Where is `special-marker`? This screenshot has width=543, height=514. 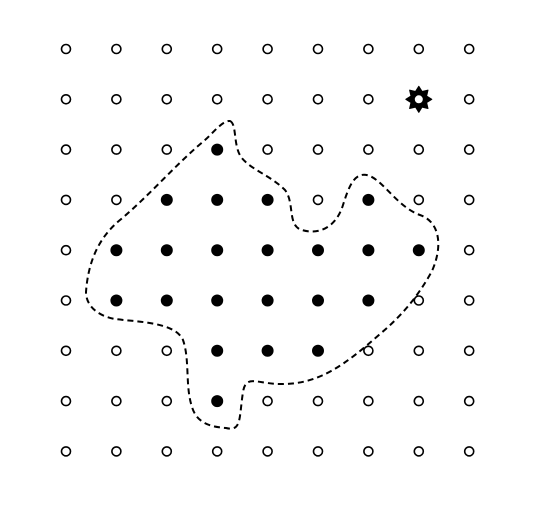 special-marker is located at coordinates (419, 99).